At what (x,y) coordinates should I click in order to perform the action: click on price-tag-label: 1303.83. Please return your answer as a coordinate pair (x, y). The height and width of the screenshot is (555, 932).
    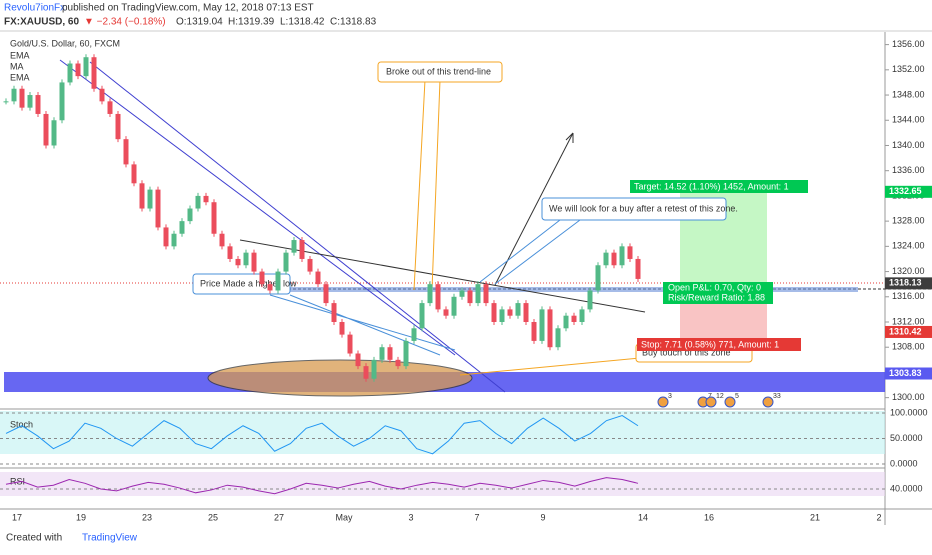
    Looking at the image, I should click on (905, 373).